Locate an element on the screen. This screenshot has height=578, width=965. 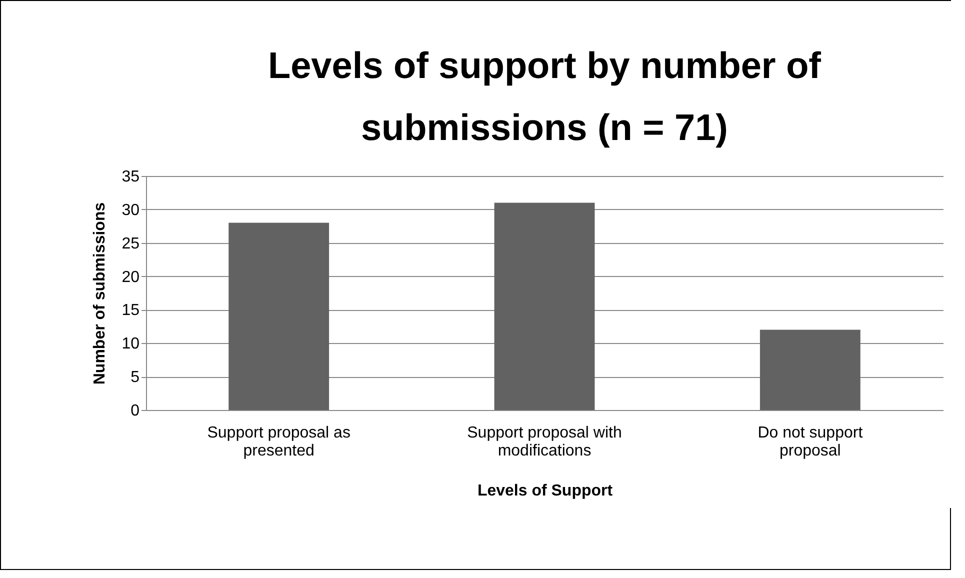
y-axis-title: Number of submissions is located at coordinates (100, 293).